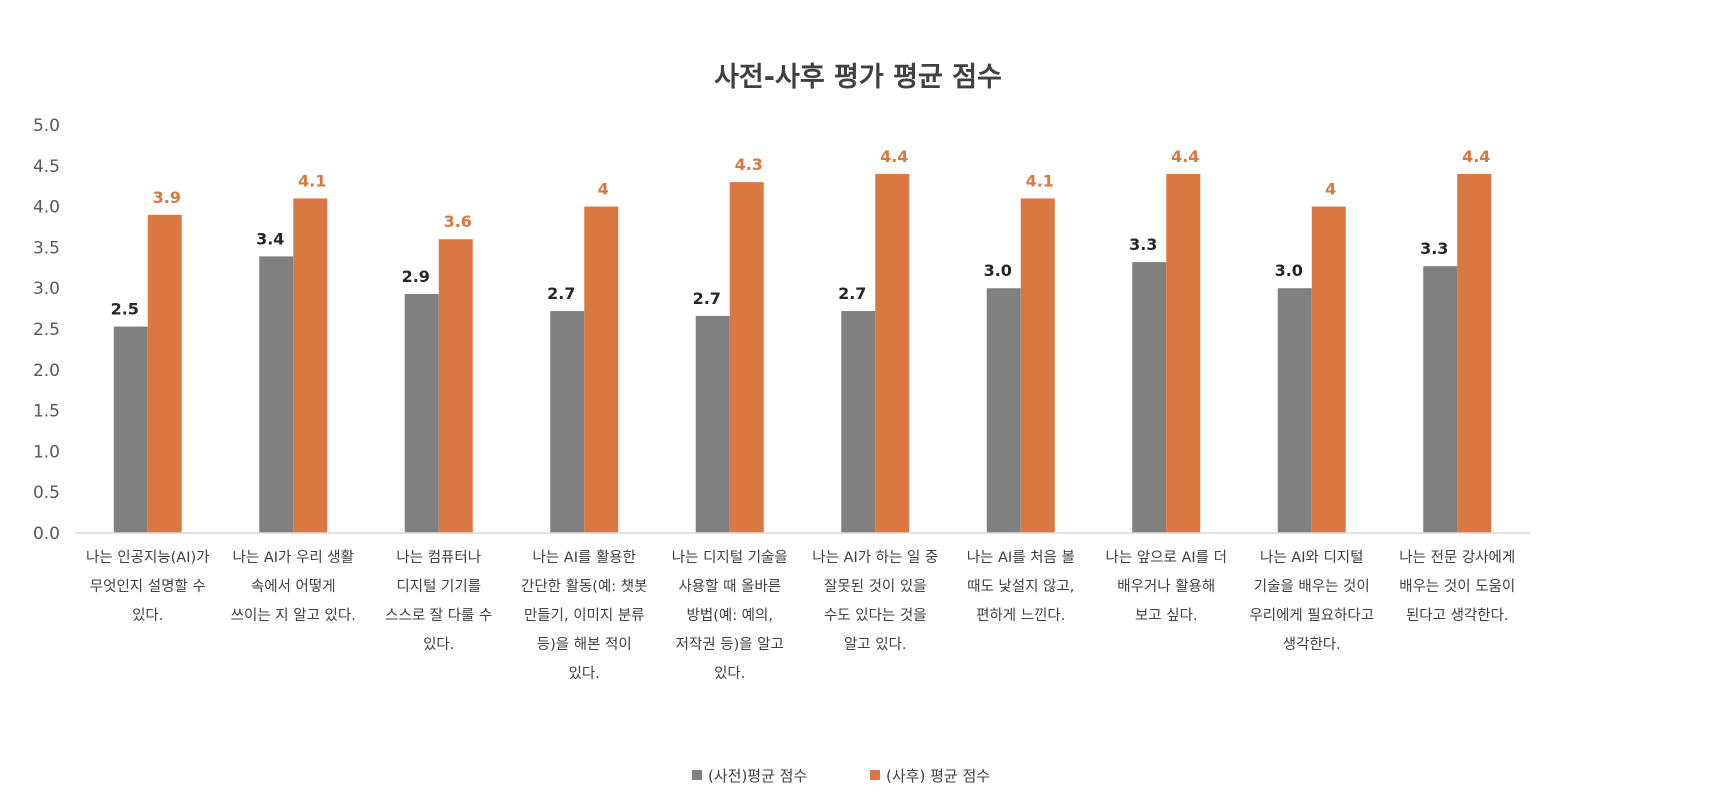 The image size is (1716, 800). I want to click on y-axis: 0.0 0.5 1.0 1.5 2.0 2.5 3.0 3.5 4.0 4.5 5.0, so click(46, 330).